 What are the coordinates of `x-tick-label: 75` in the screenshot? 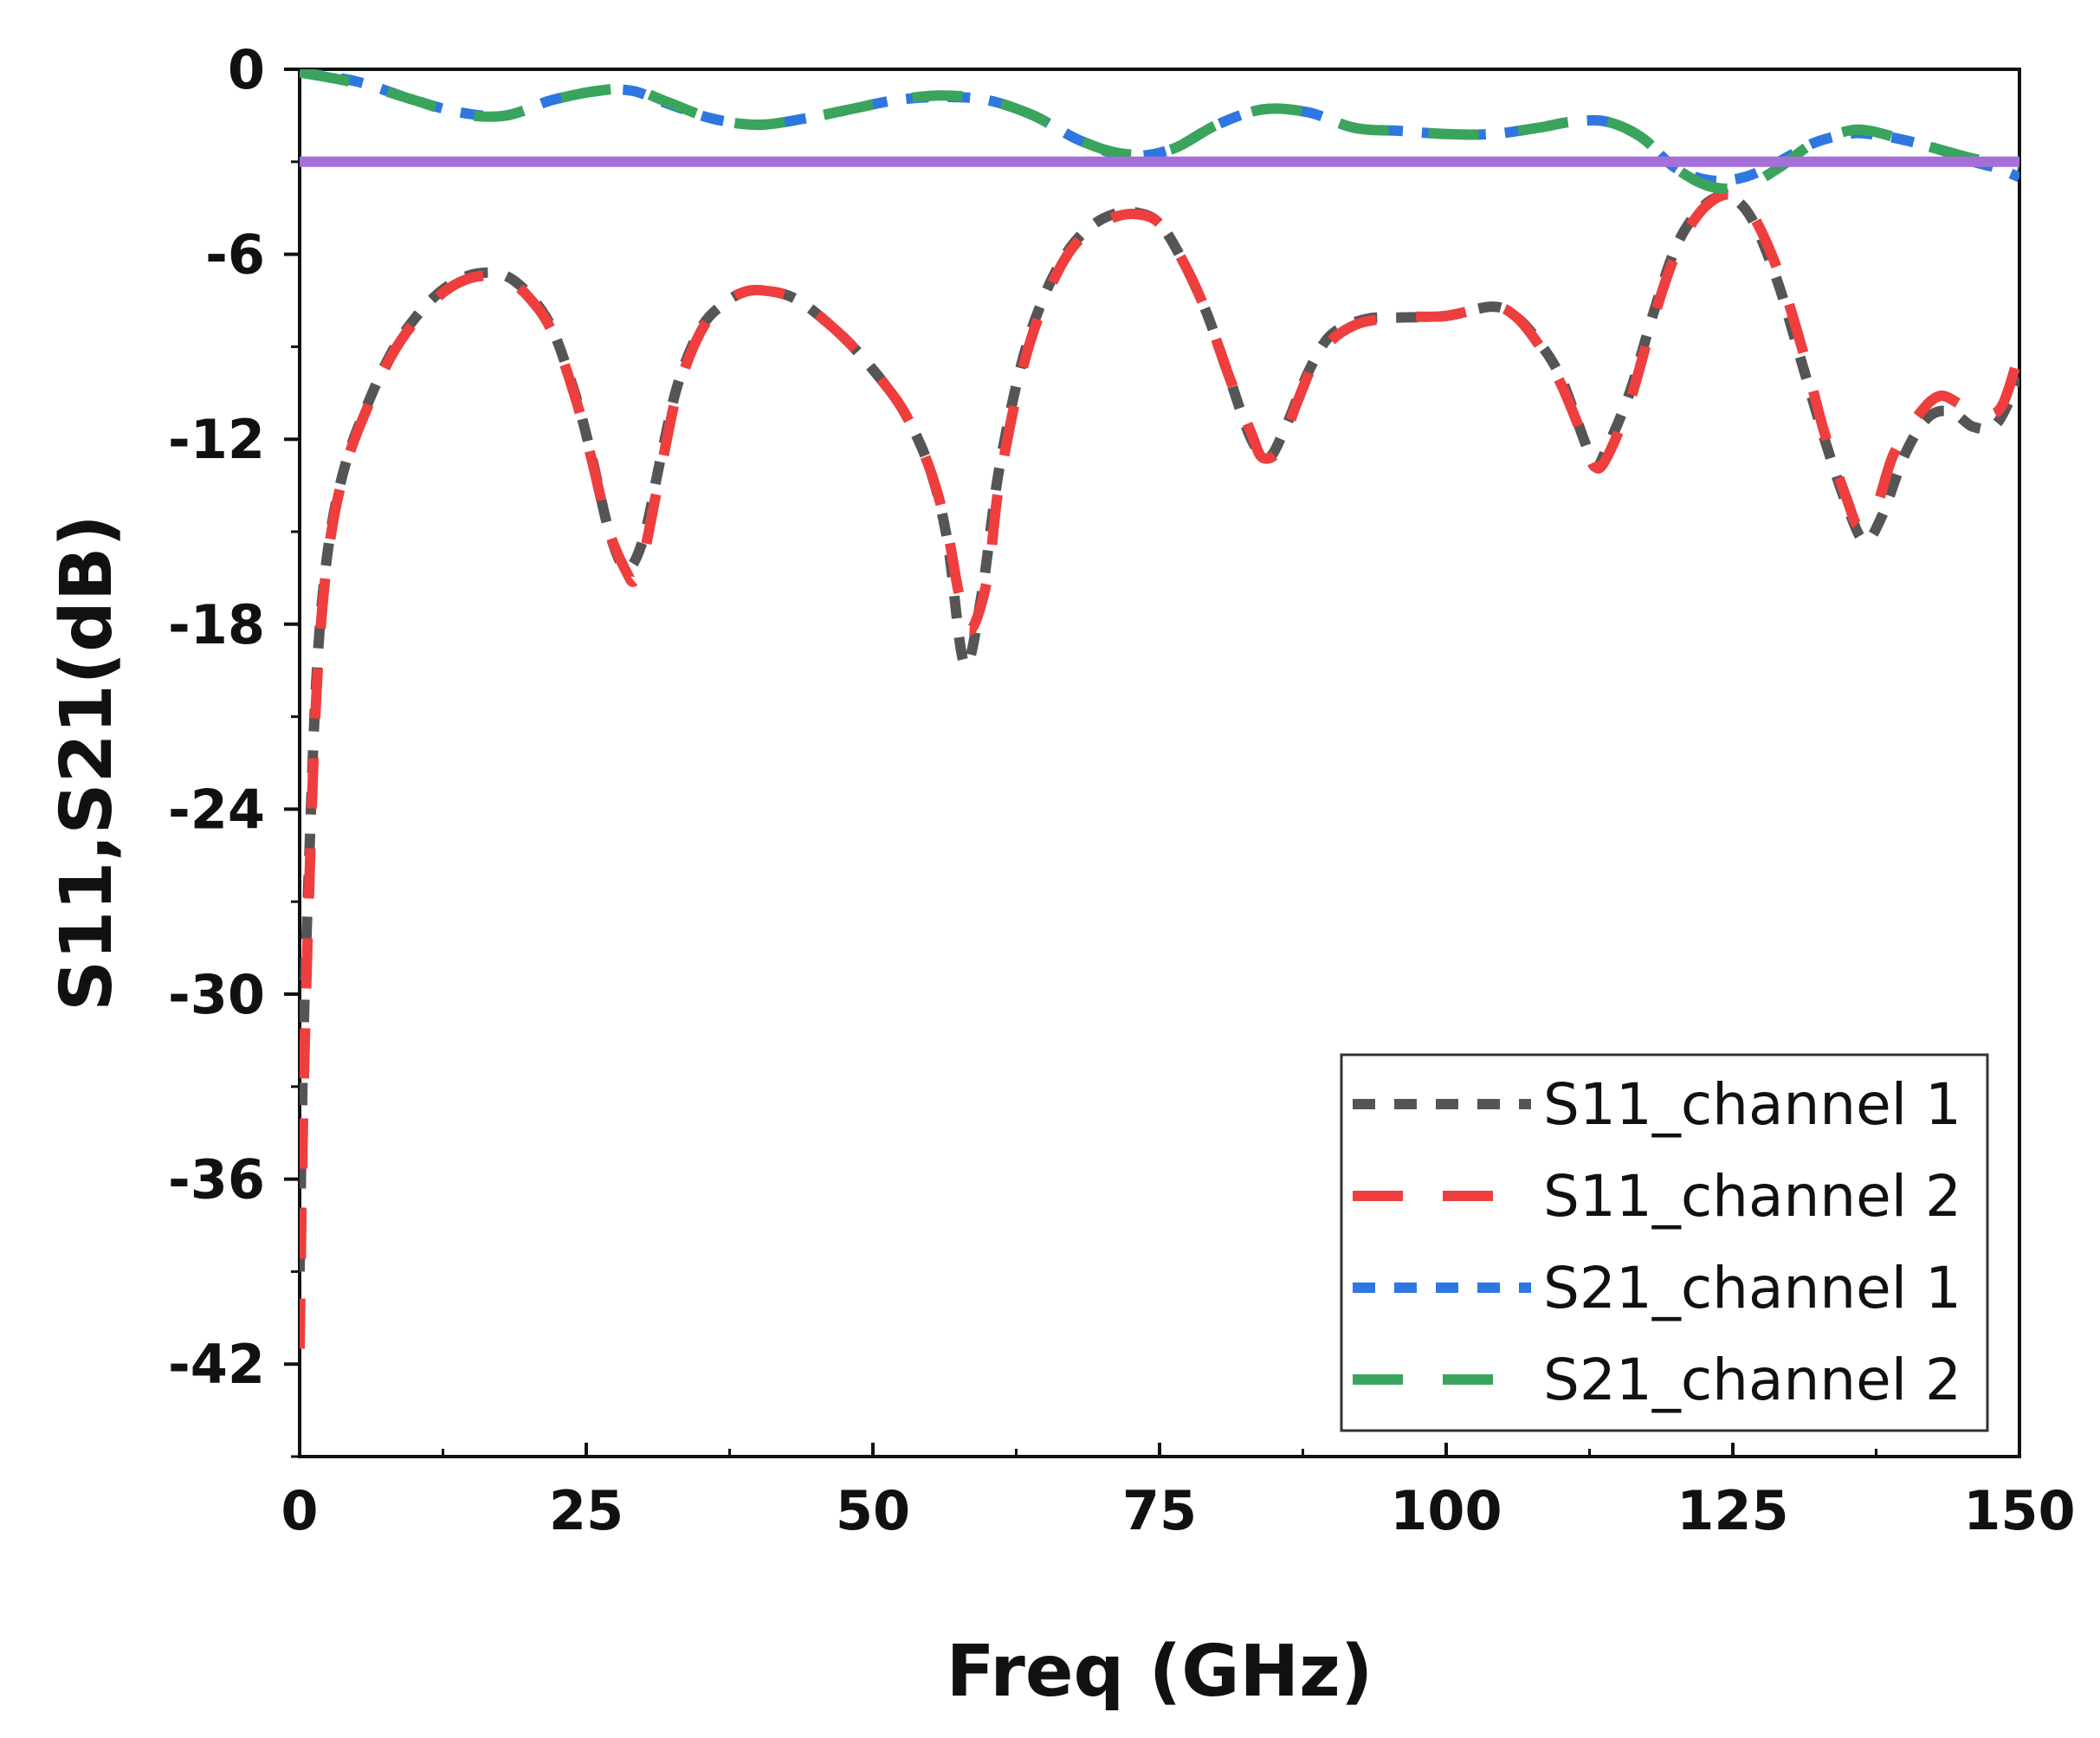 It's located at (1159, 1510).